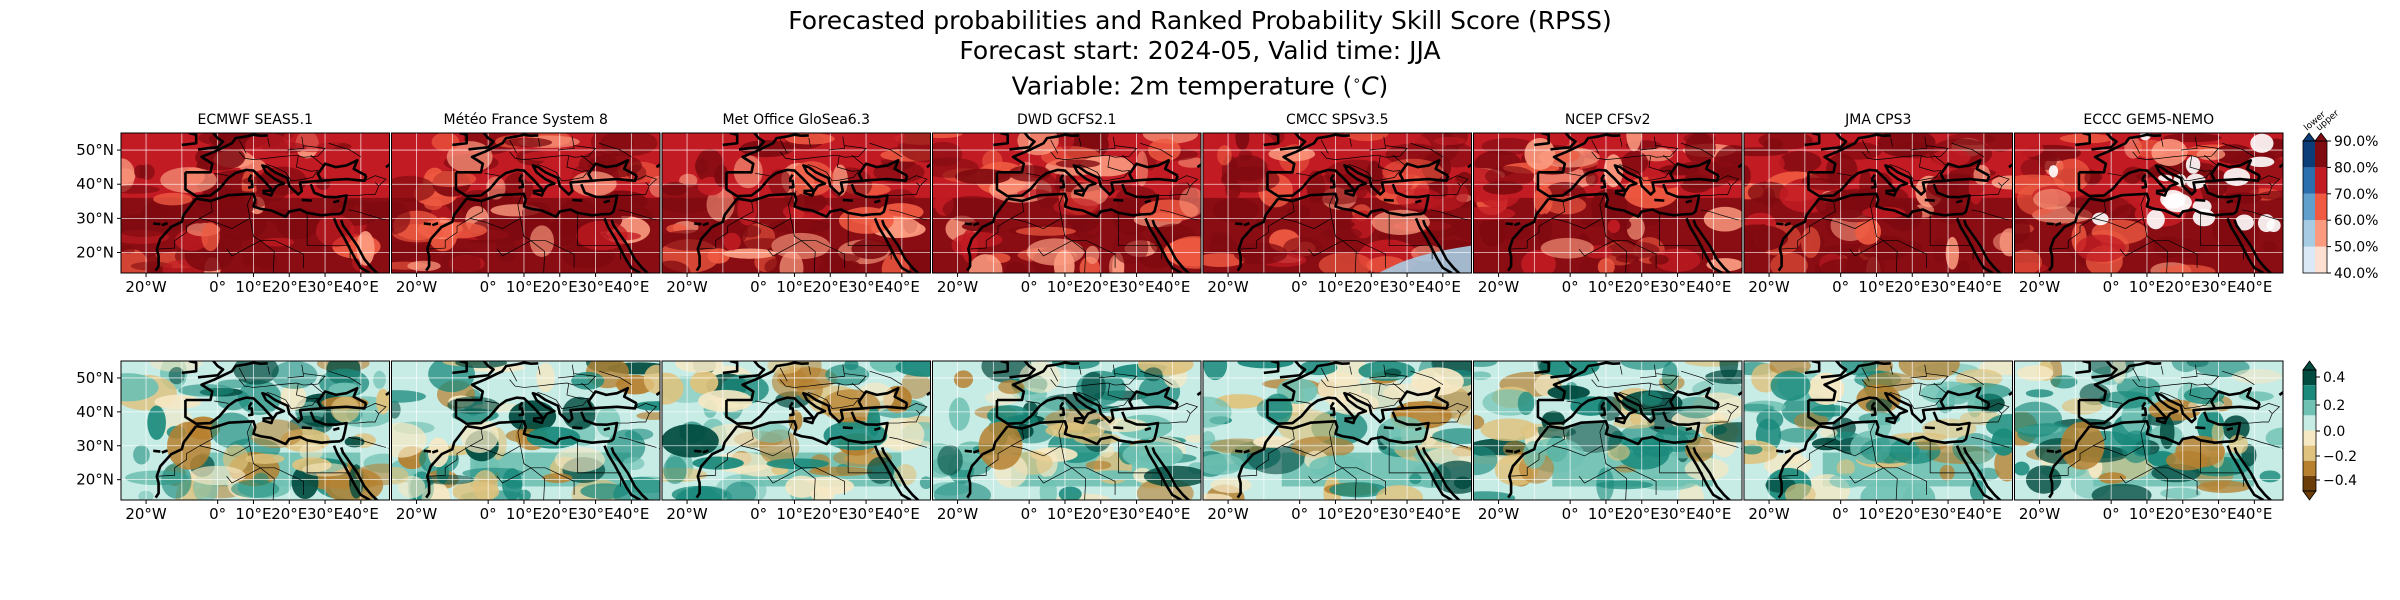  I want to click on model-title: ECMWF SEAS5.1, so click(255, 120).